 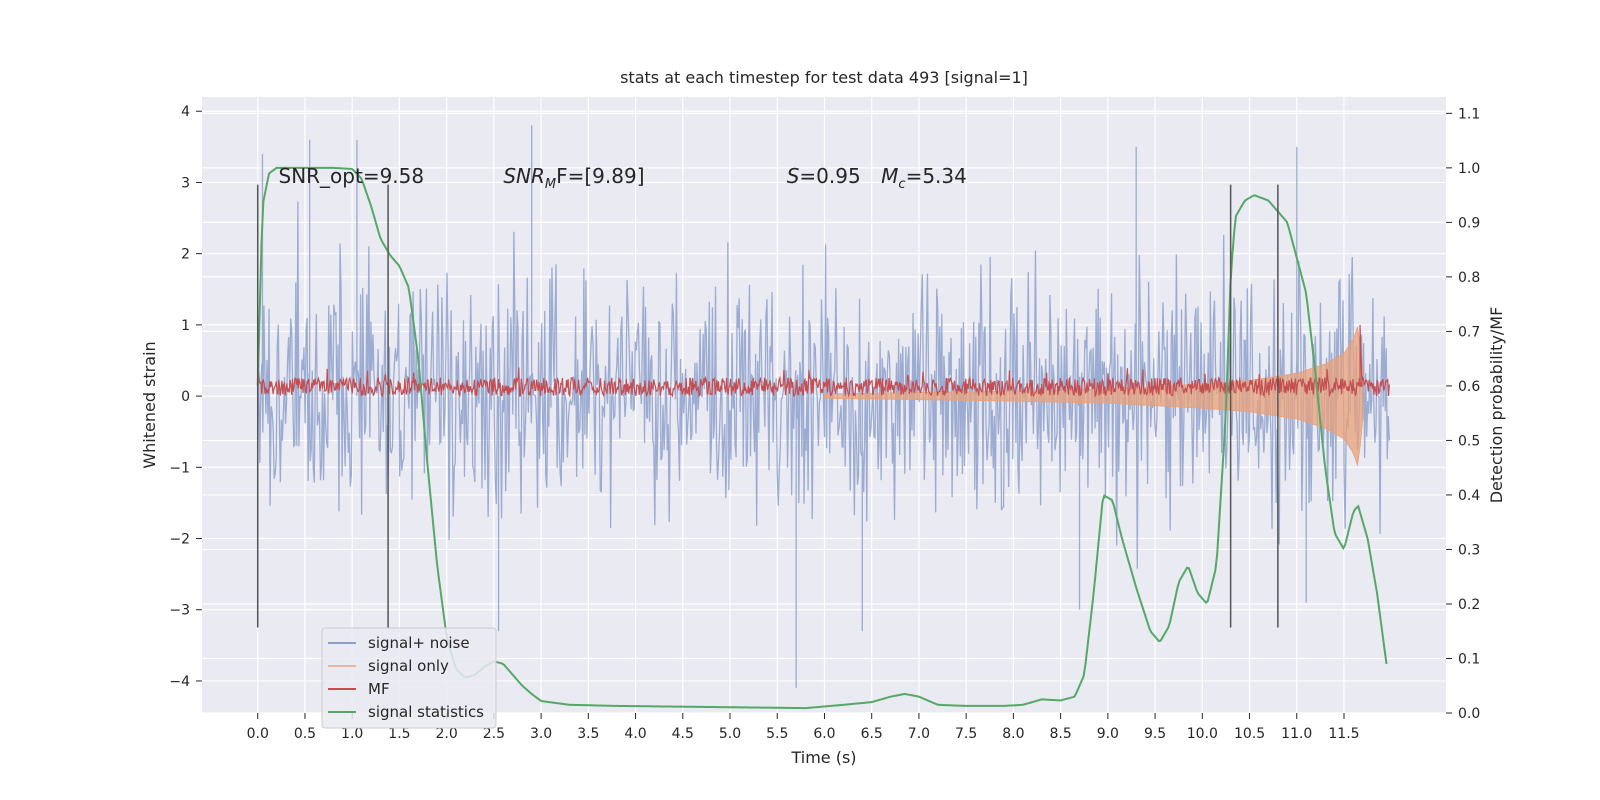 What do you see at coordinates (1202, 734) in the screenshot?
I see `x-tick-label: 10.0` at bounding box center [1202, 734].